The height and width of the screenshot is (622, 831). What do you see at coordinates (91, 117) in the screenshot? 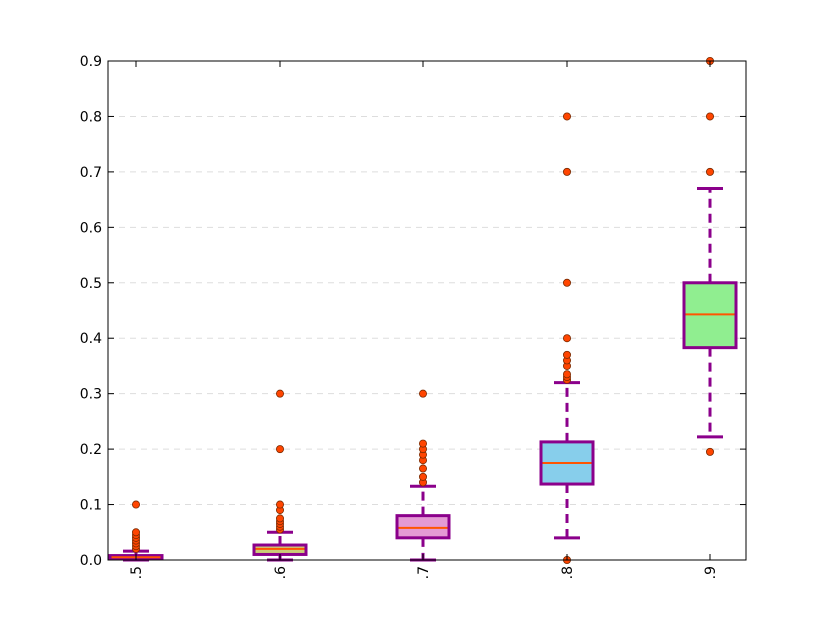
I see `y-tick-label: 0.8` at bounding box center [91, 117].